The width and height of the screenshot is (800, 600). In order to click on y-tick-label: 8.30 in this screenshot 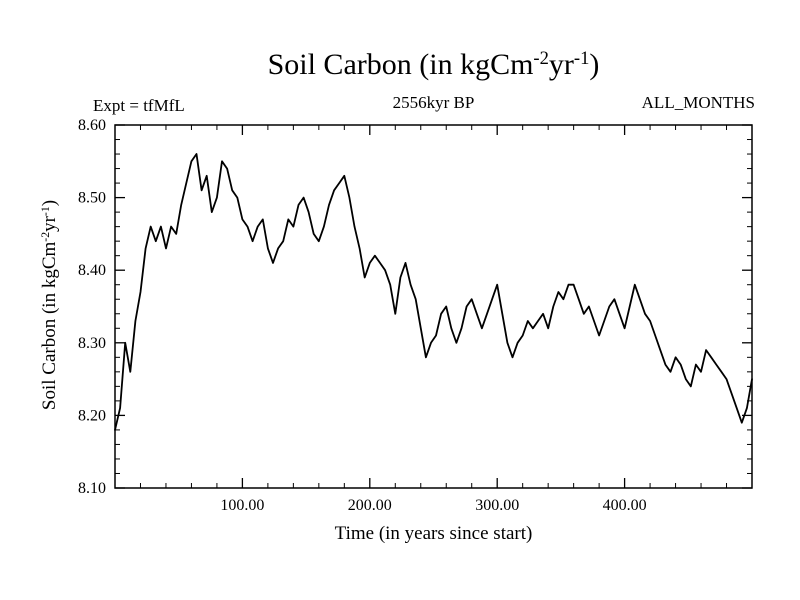, I will do `click(92, 343)`.